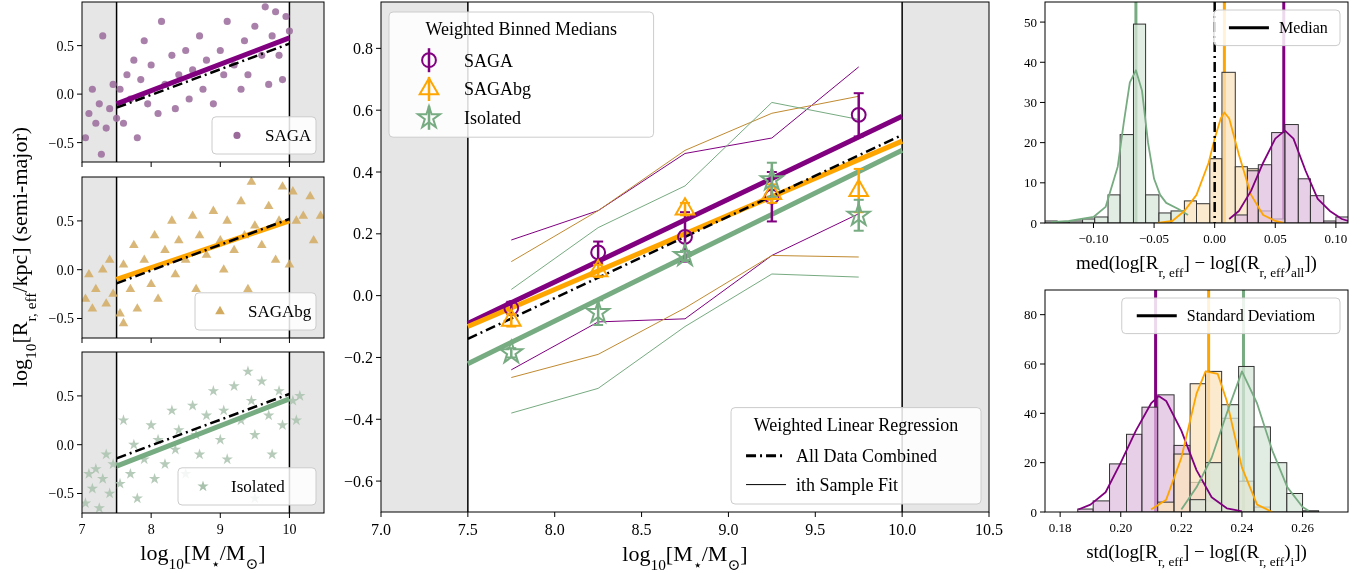 Image resolution: width=1371 pixels, height=573 pixels. What do you see at coordinates (1030, 364) in the screenshot?
I see `y-tick-label: 60` at bounding box center [1030, 364].